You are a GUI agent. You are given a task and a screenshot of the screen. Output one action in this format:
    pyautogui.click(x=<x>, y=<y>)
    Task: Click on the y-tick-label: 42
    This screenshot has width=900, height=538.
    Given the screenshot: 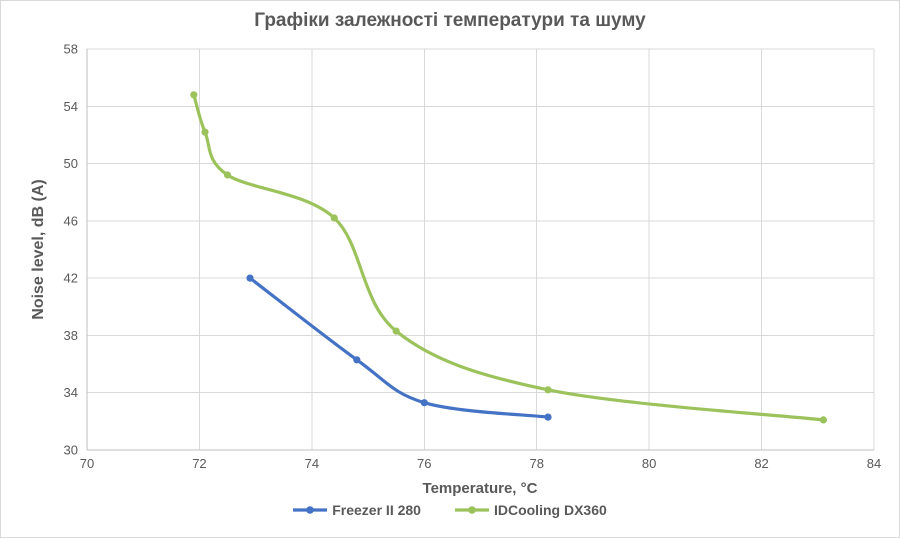 What is the action you would take?
    pyautogui.click(x=71, y=278)
    